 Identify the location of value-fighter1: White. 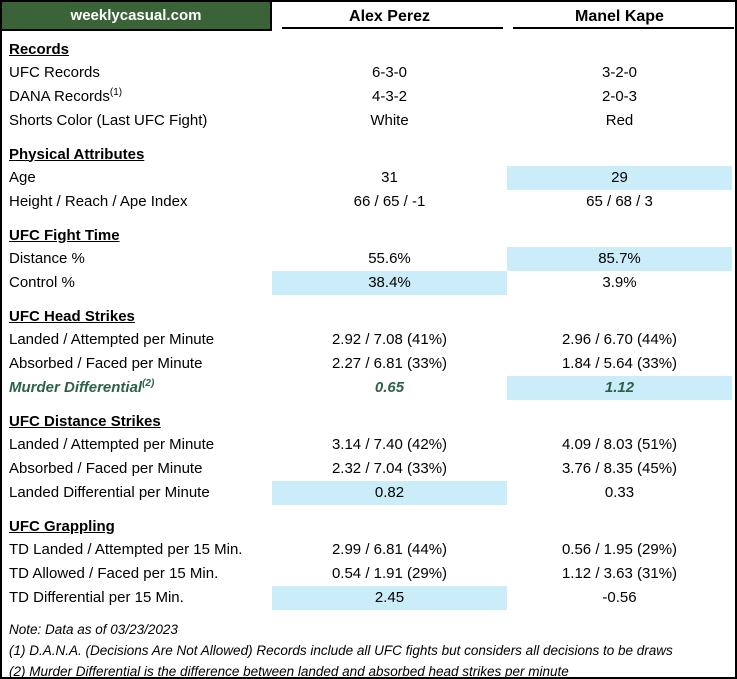
(389, 120).